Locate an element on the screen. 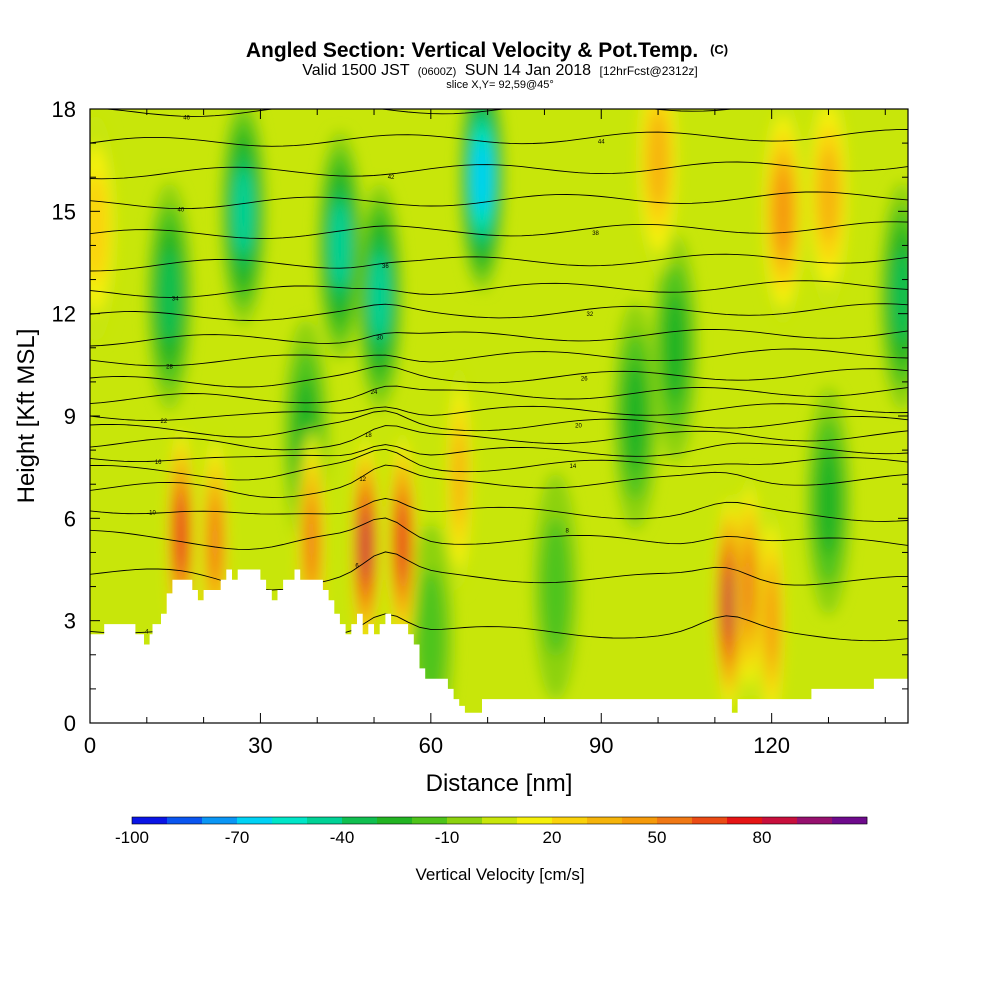 This screenshot has height=1000, width=1000. colorbar-tick-label: -70 is located at coordinates (237, 837).